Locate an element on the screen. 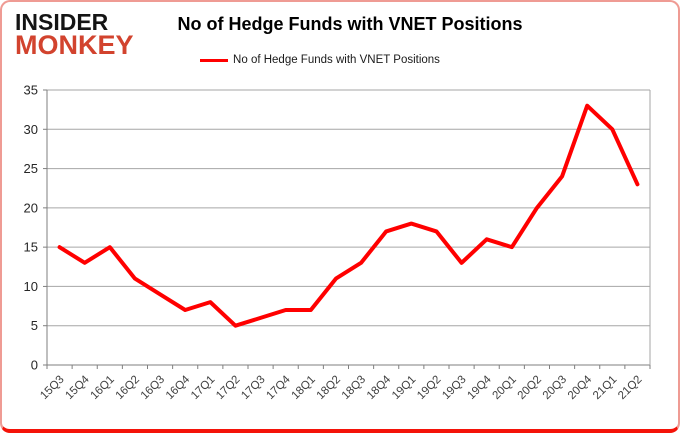 The width and height of the screenshot is (680, 433). legend: No of Hedge Funds with VNET Positions is located at coordinates (320, 60).